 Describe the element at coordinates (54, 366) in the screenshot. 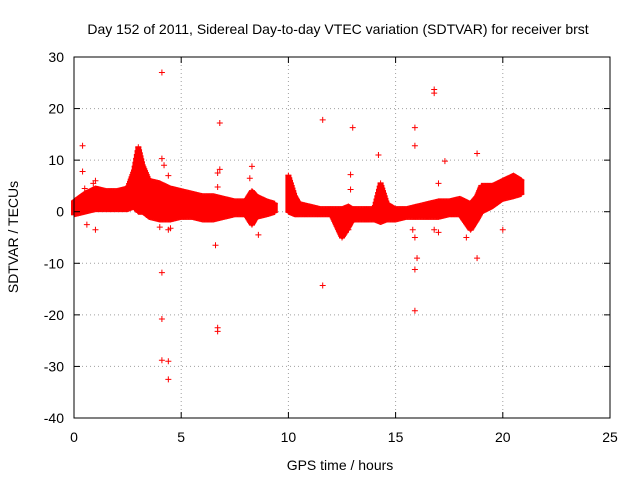

I see `y-tick-label: -30` at that location.